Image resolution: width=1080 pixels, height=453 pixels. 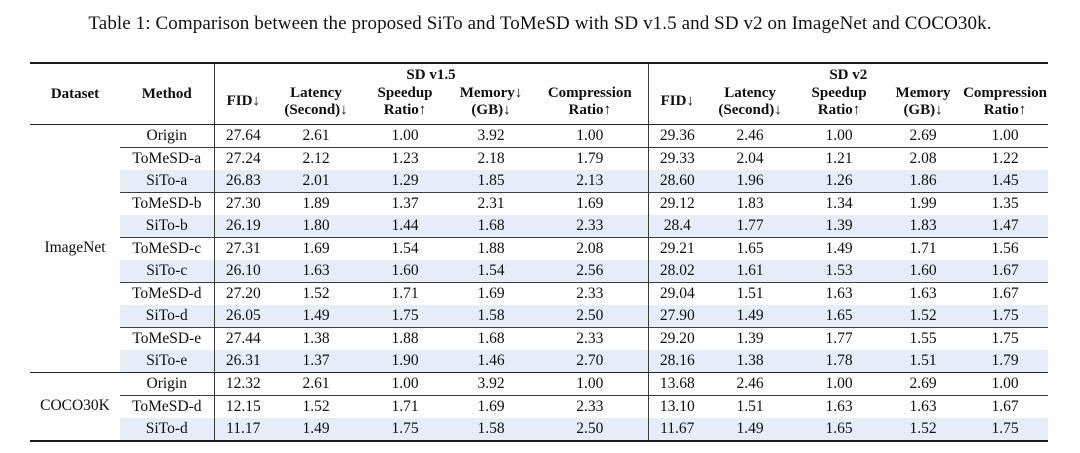 What do you see at coordinates (242, 383) in the screenshot?
I see `data-cell: 12.32` at bounding box center [242, 383].